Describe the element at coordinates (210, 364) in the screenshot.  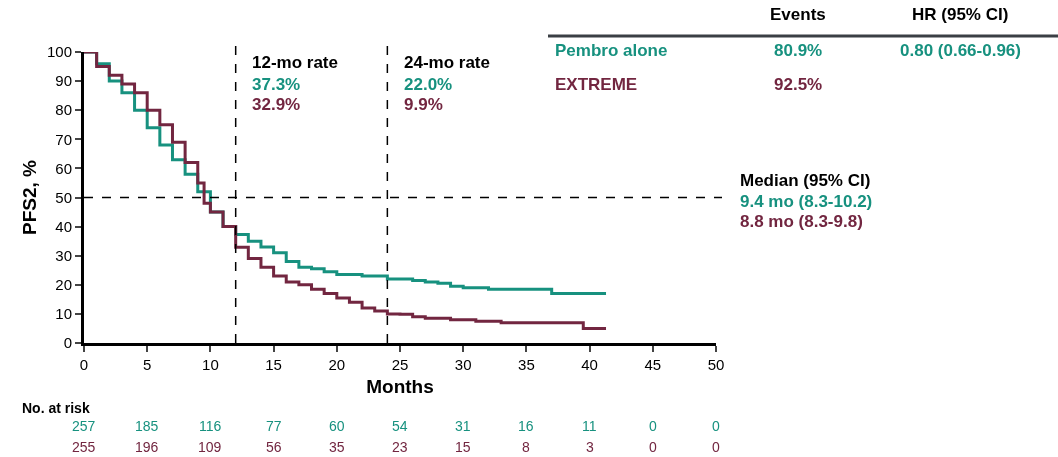
I see `x-tick-label: 10` at that location.